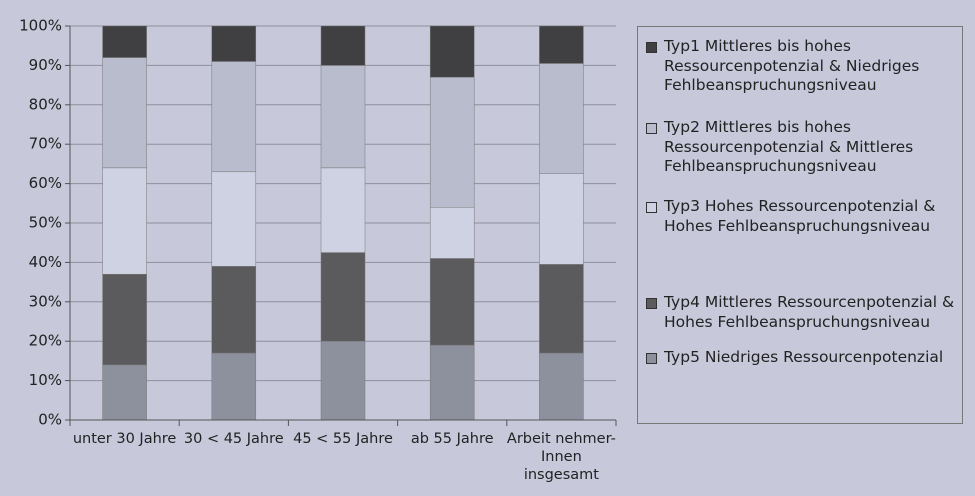 This screenshot has width=975, height=496. I want to click on y-tick-label: 80%, so click(45, 104).